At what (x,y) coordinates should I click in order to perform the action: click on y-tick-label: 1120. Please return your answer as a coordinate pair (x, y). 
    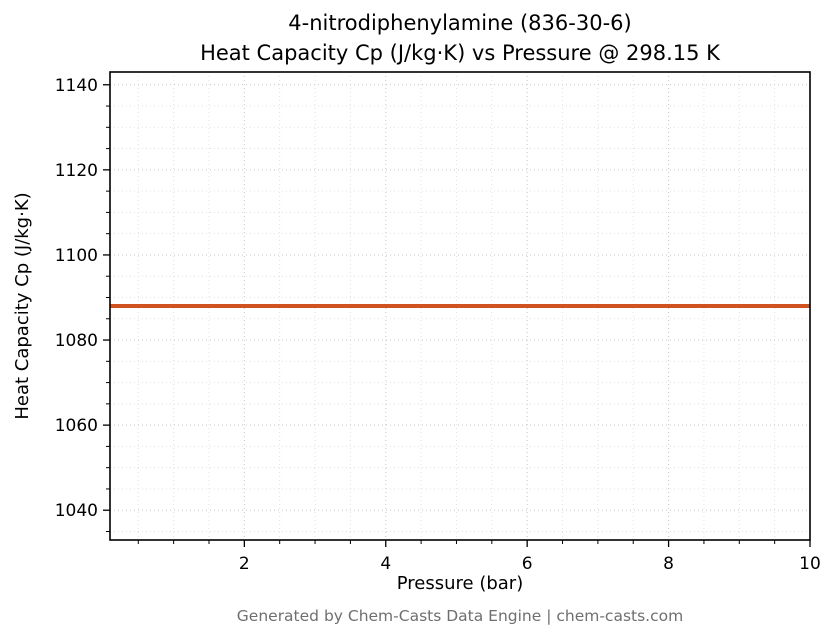
    Looking at the image, I should click on (76, 171).